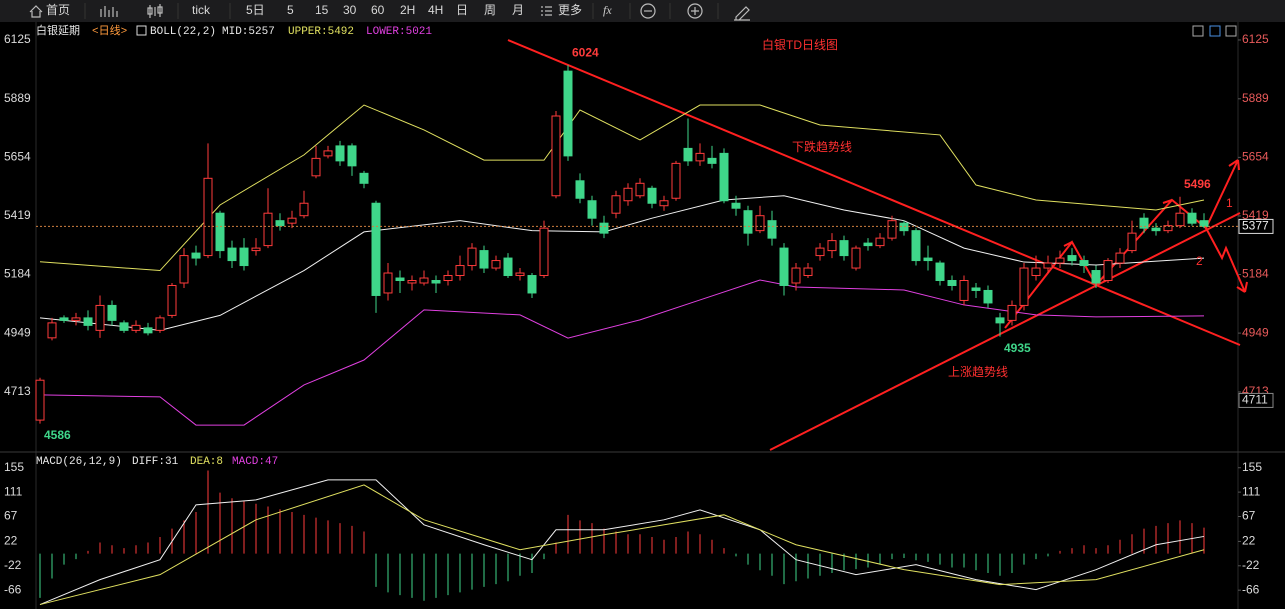  I want to click on legend-item: 白银延期, so click(58, 30).